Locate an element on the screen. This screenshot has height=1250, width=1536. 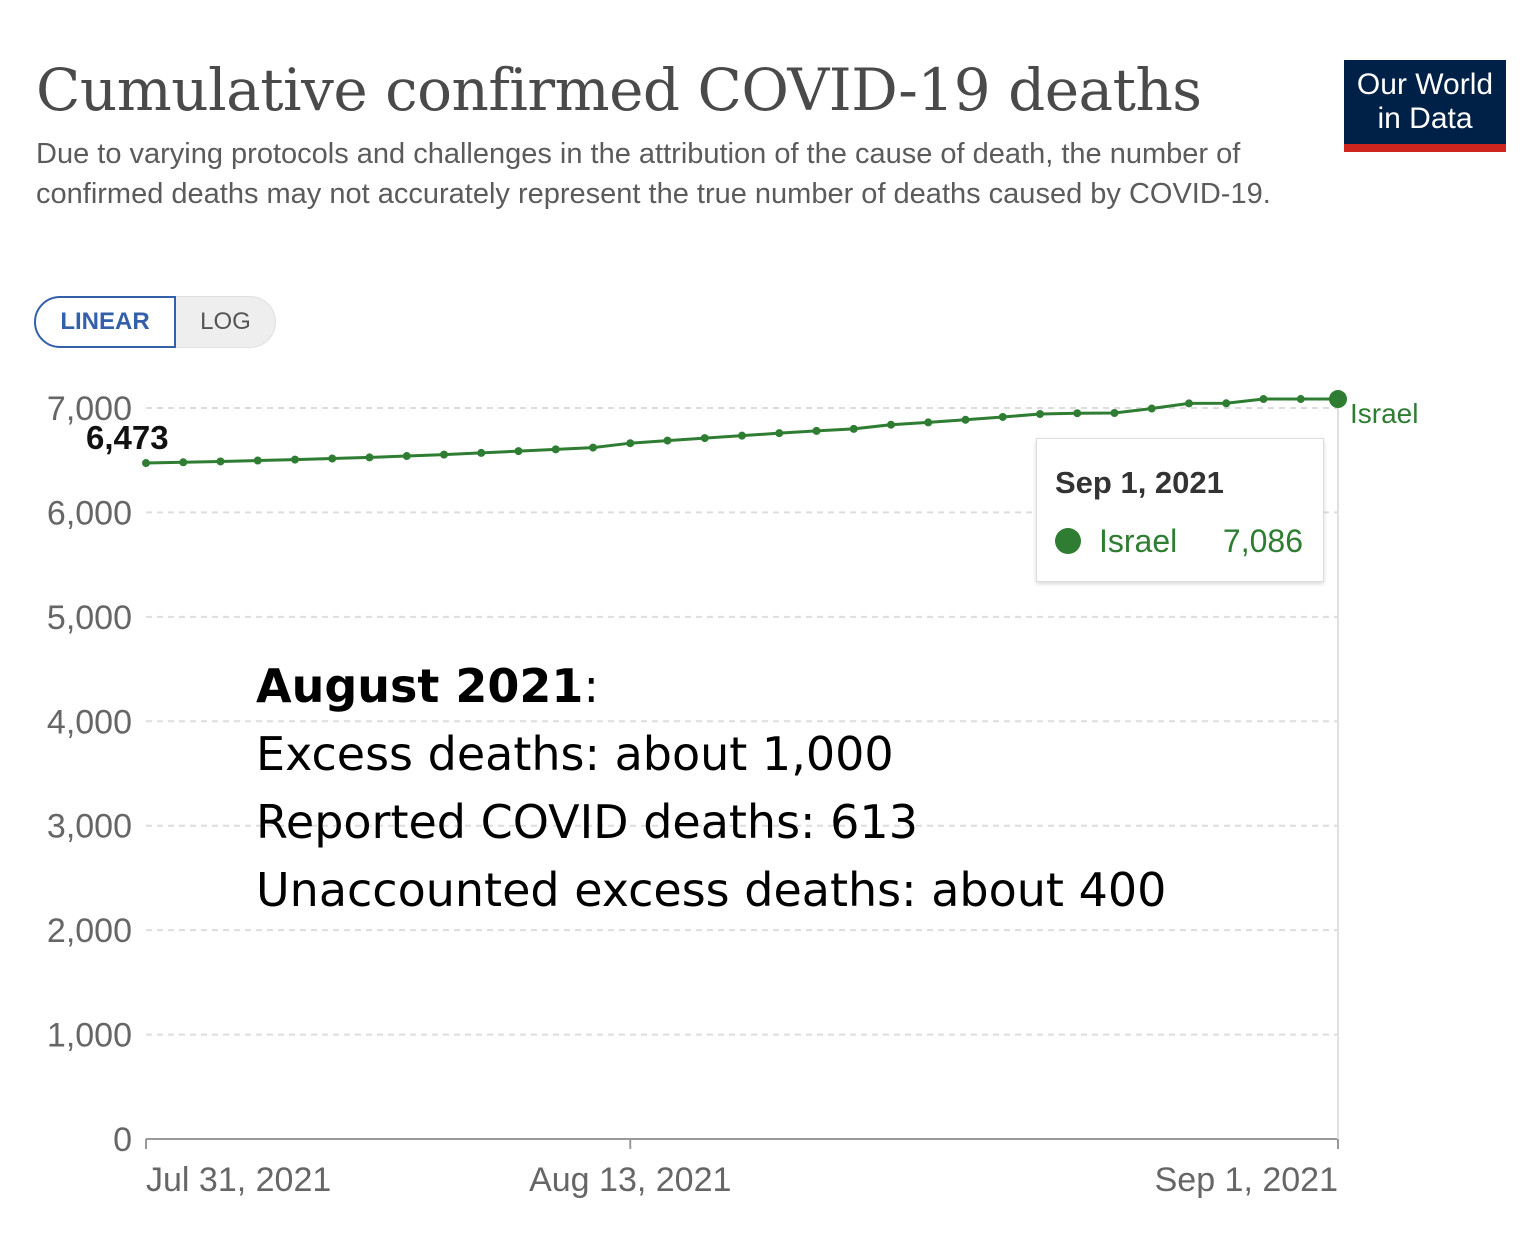
owid-logo: Our World in Data is located at coordinates (1425, 106).